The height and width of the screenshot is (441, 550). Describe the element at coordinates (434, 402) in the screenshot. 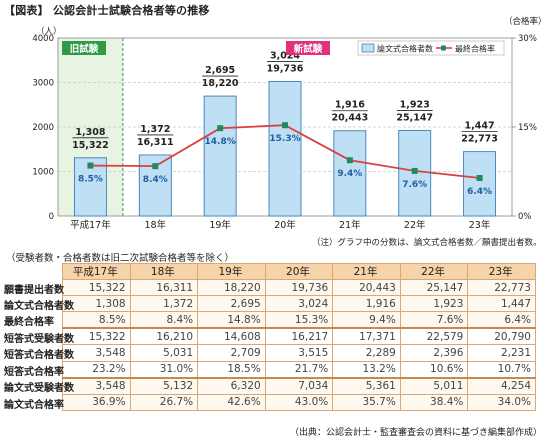

I see `table-cell: 38.4%` at that location.